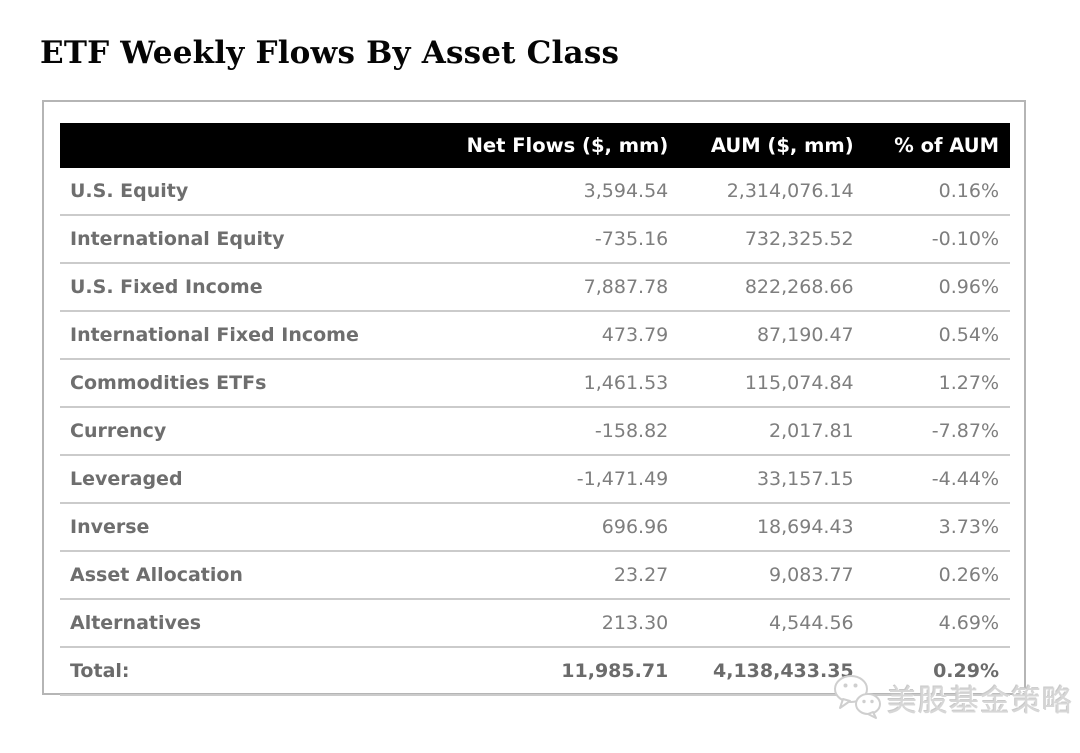 This screenshot has height=753, width=1080. What do you see at coordinates (544, 479) in the screenshot?
I see `row-net-flows-value: -1,471.49` at bounding box center [544, 479].